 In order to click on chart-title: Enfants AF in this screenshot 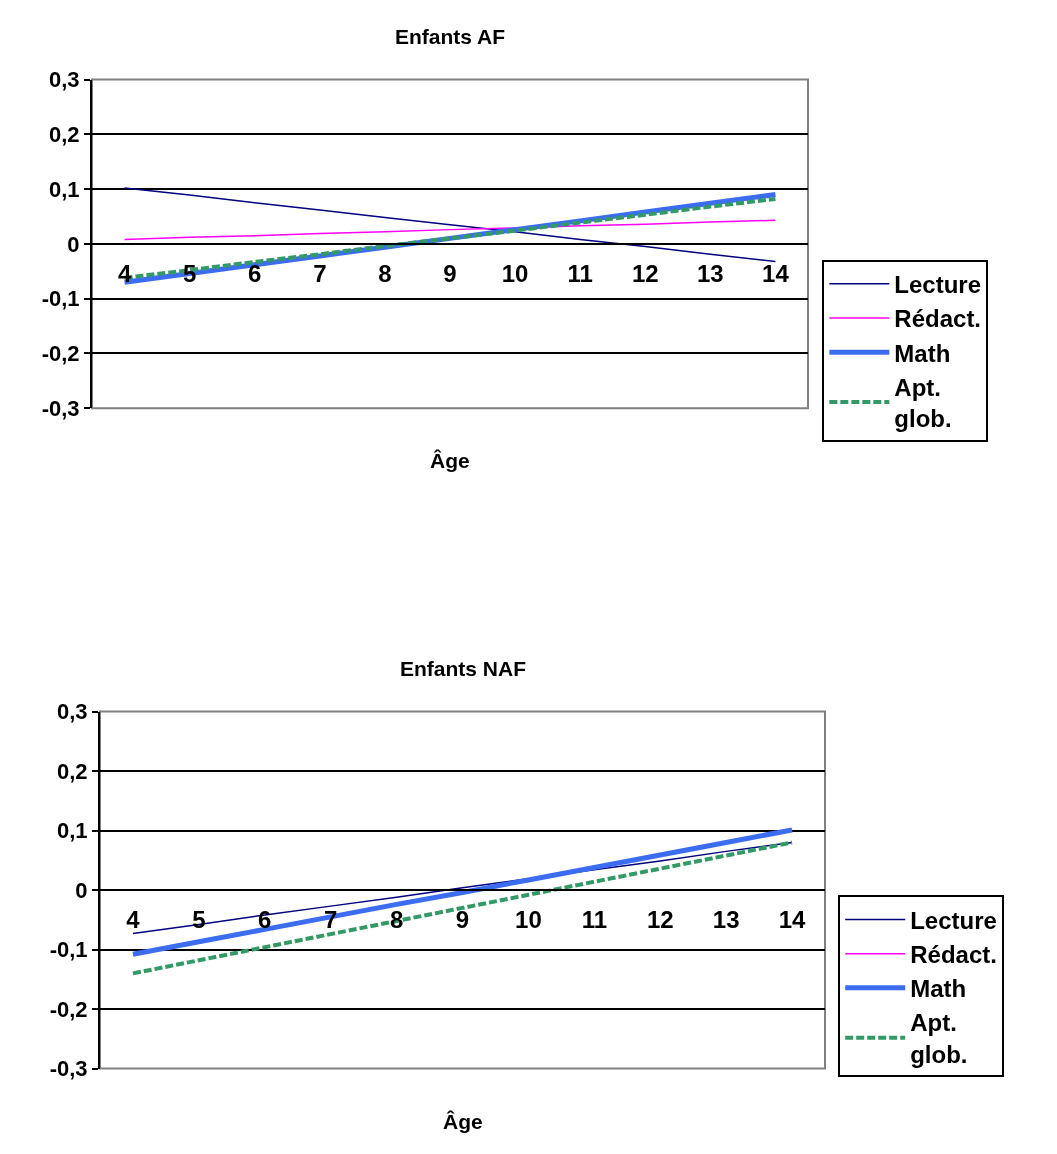, I will do `click(450, 36)`.